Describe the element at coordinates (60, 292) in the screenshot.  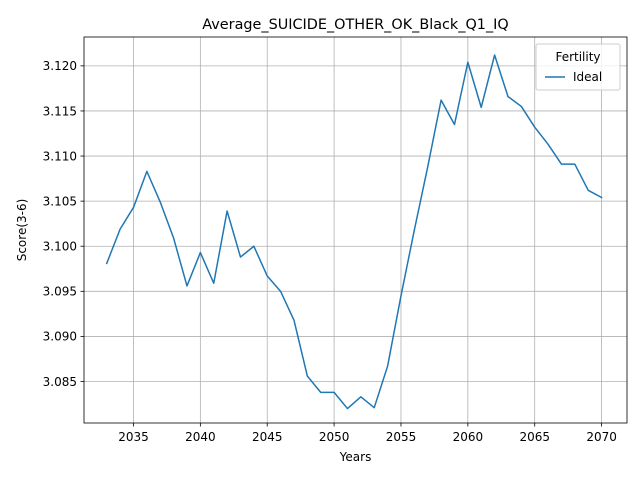
I see `y-tick-label: 3.095` at that location.